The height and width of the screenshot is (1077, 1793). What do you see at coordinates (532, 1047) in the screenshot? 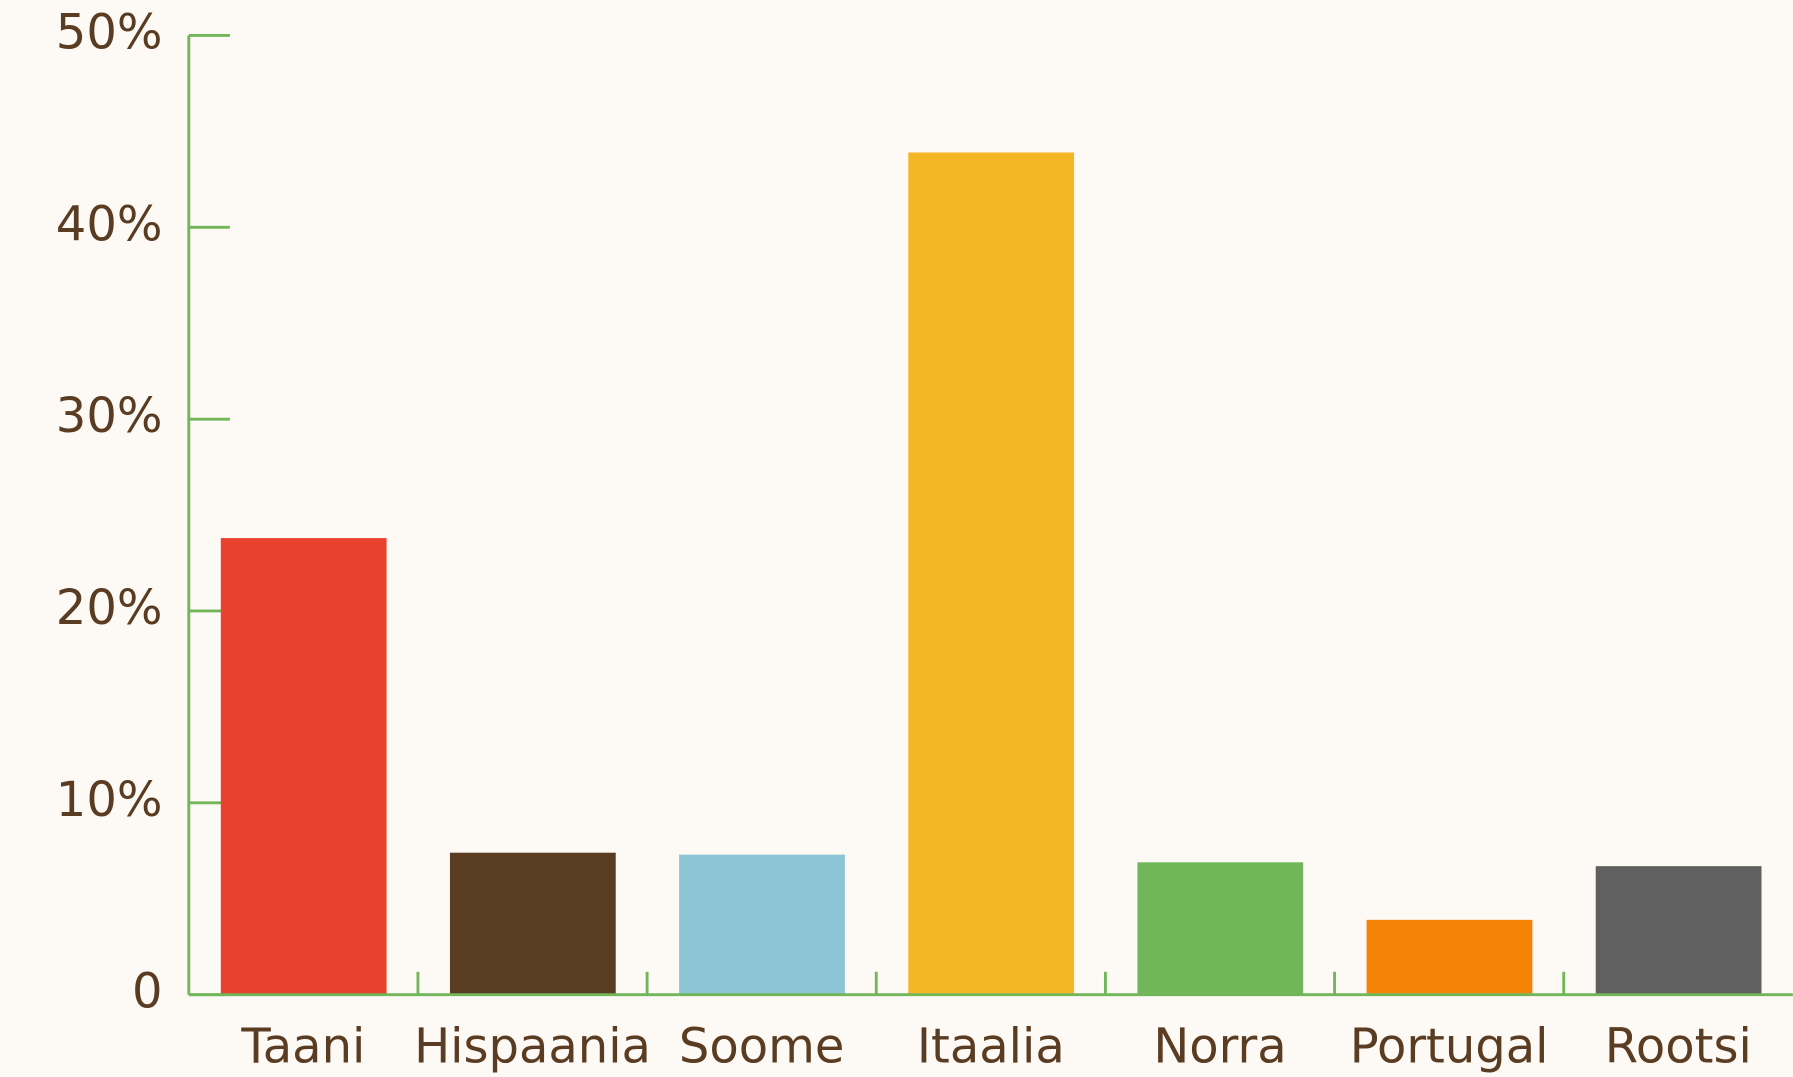
I see `x-tick-label: Hispaania` at bounding box center [532, 1047].